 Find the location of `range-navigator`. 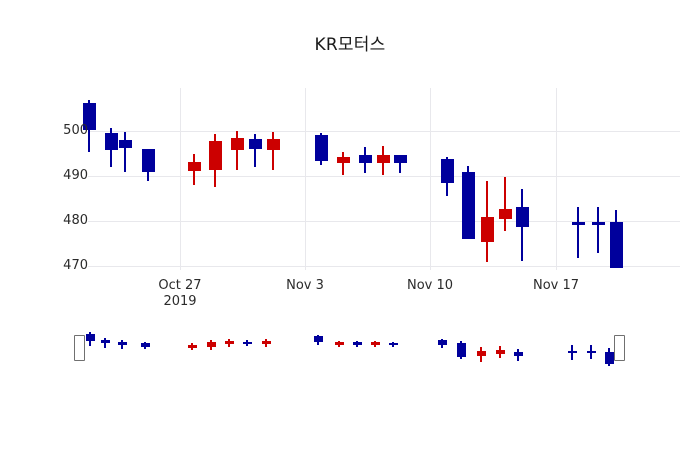

range-navigator is located at coordinates (350, 350).